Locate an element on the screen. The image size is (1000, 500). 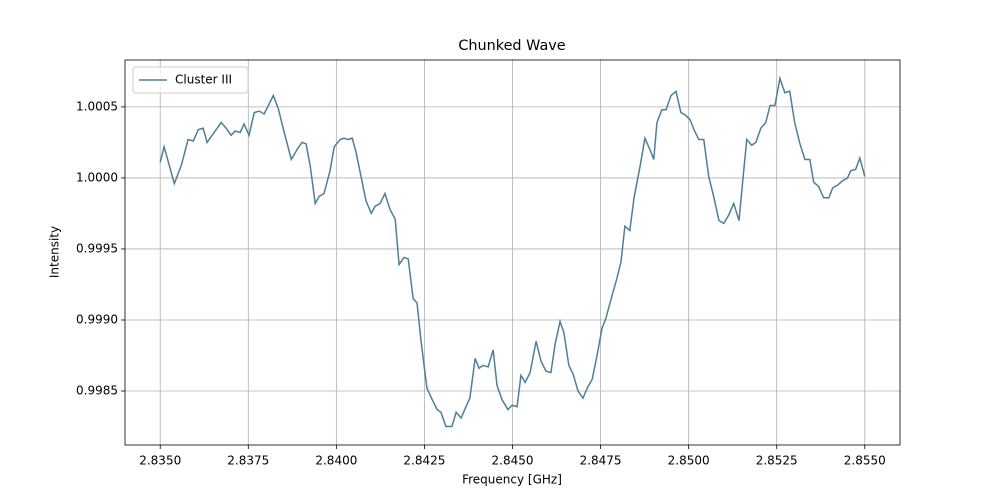
x-tick-label: 2.8450 is located at coordinates (513, 461).